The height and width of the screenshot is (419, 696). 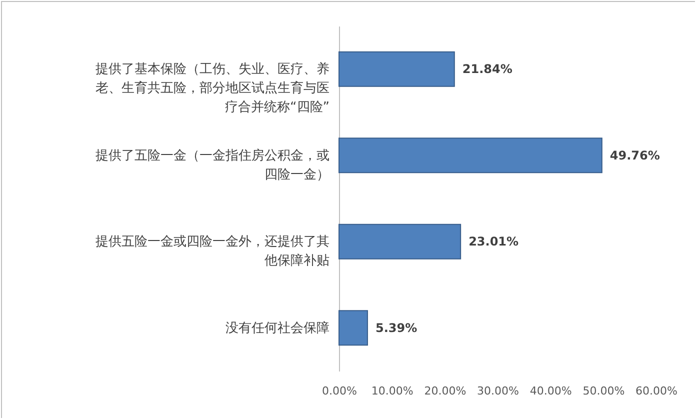 What do you see at coordinates (493, 241) in the screenshot?
I see `data-label: 23.01%` at bounding box center [493, 241].